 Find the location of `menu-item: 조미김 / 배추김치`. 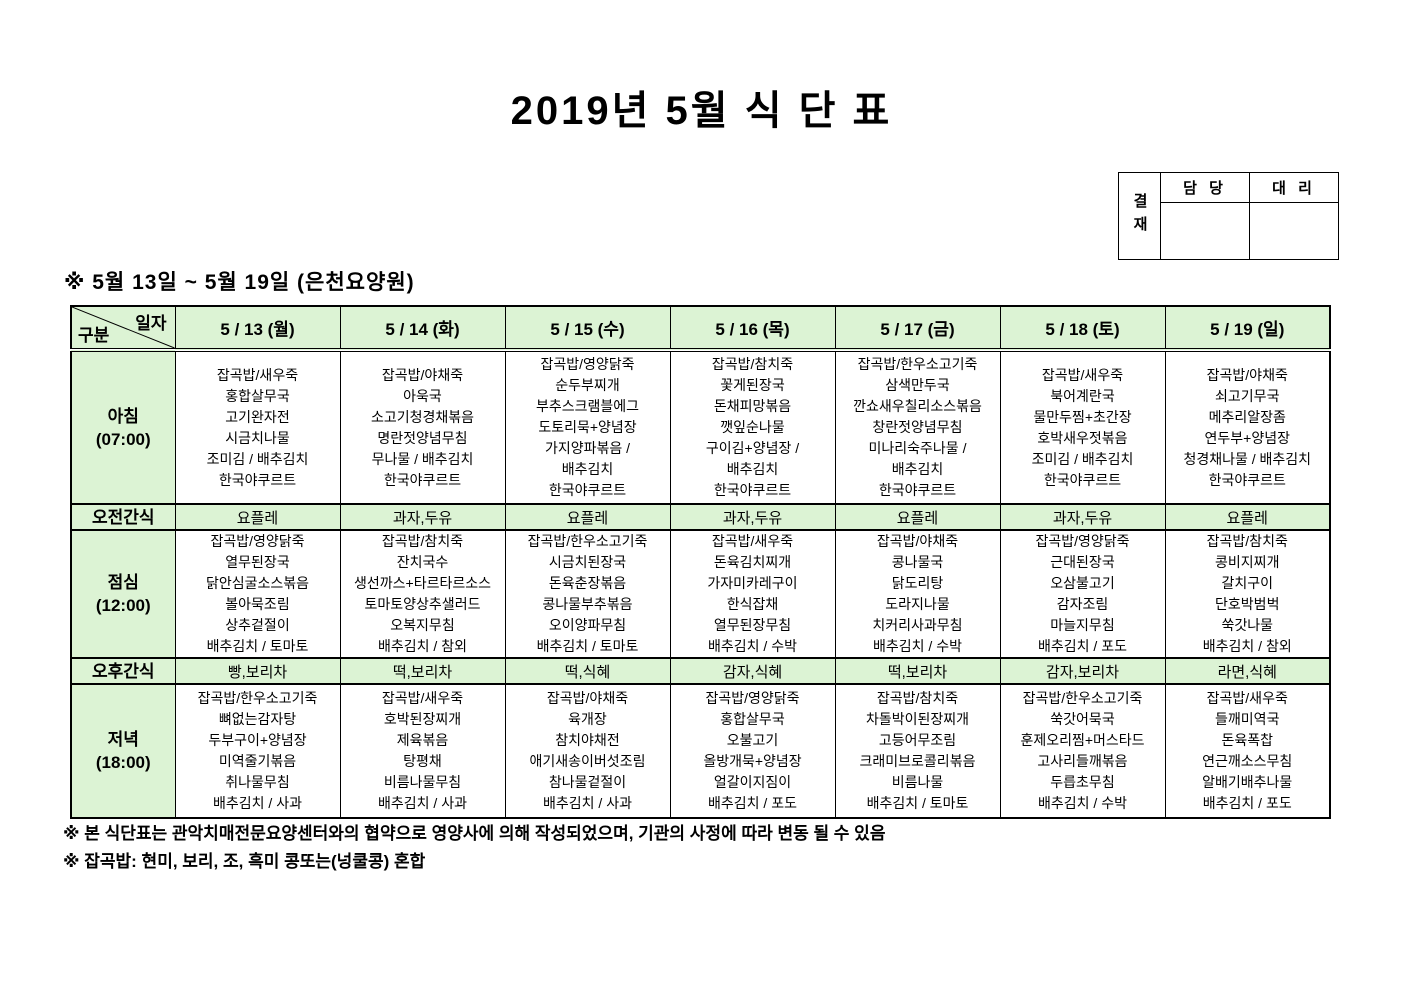

menu-item: 조미김 / 배추김치 is located at coordinates (257, 458).